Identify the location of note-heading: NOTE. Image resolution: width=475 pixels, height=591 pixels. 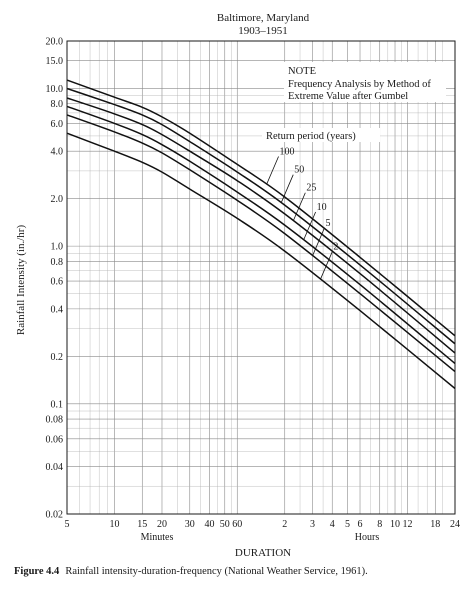
(302, 71).